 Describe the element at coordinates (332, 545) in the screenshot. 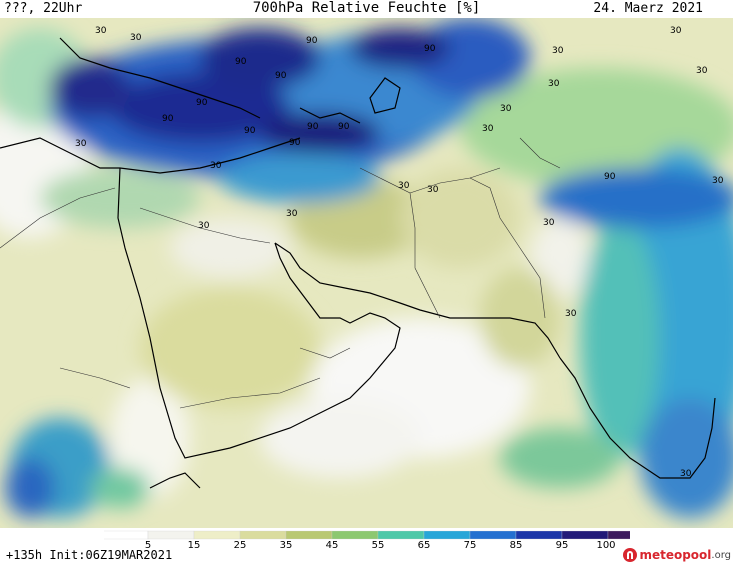

I see `scale-tick: 45` at that location.